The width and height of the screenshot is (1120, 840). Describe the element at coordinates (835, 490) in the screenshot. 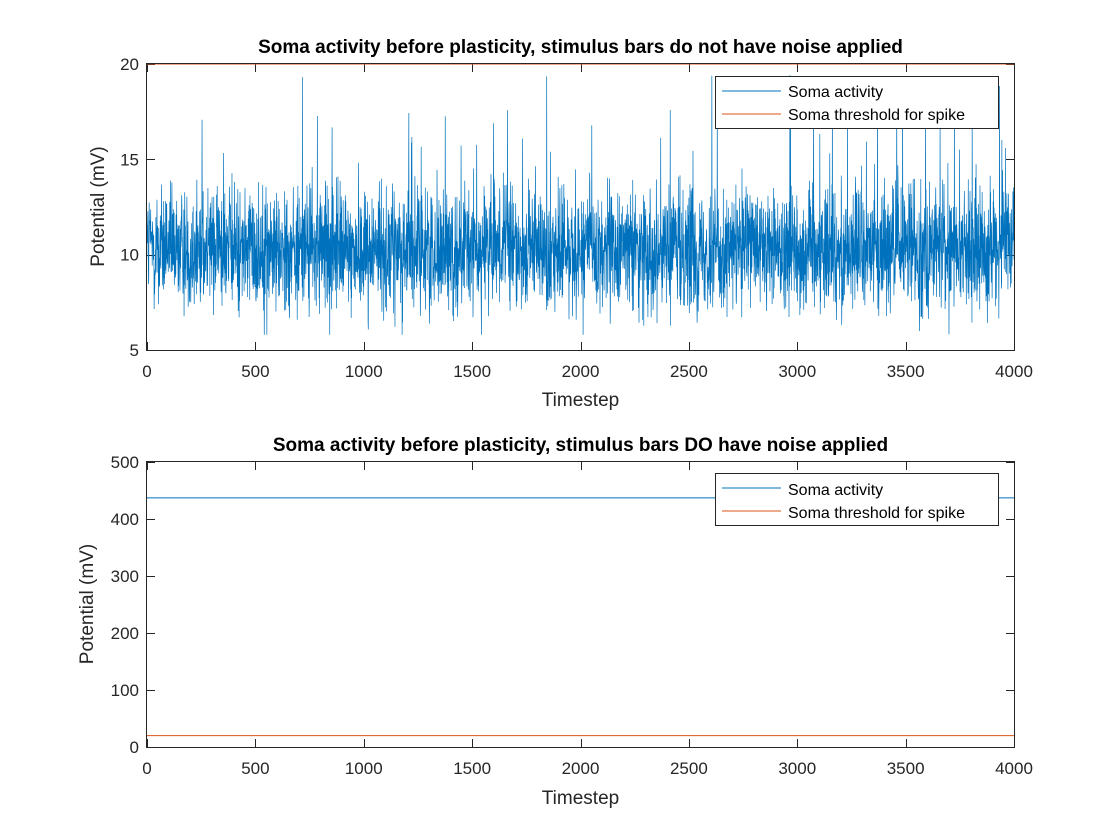

I see `bottom-legend-label-activity: Soma activity` at that location.